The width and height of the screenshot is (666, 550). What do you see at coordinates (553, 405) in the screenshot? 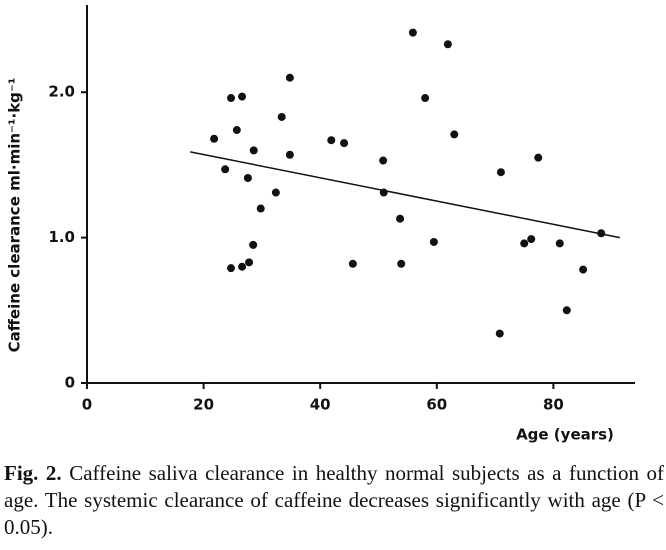
I see `x-tick-label: 80` at bounding box center [553, 405].